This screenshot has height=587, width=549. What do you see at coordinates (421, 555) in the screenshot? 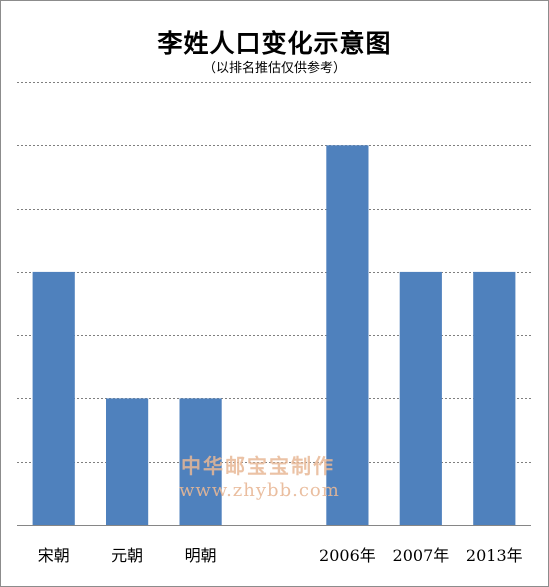
I see `x-tick-label: 2007年` at bounding box center [421, 555].